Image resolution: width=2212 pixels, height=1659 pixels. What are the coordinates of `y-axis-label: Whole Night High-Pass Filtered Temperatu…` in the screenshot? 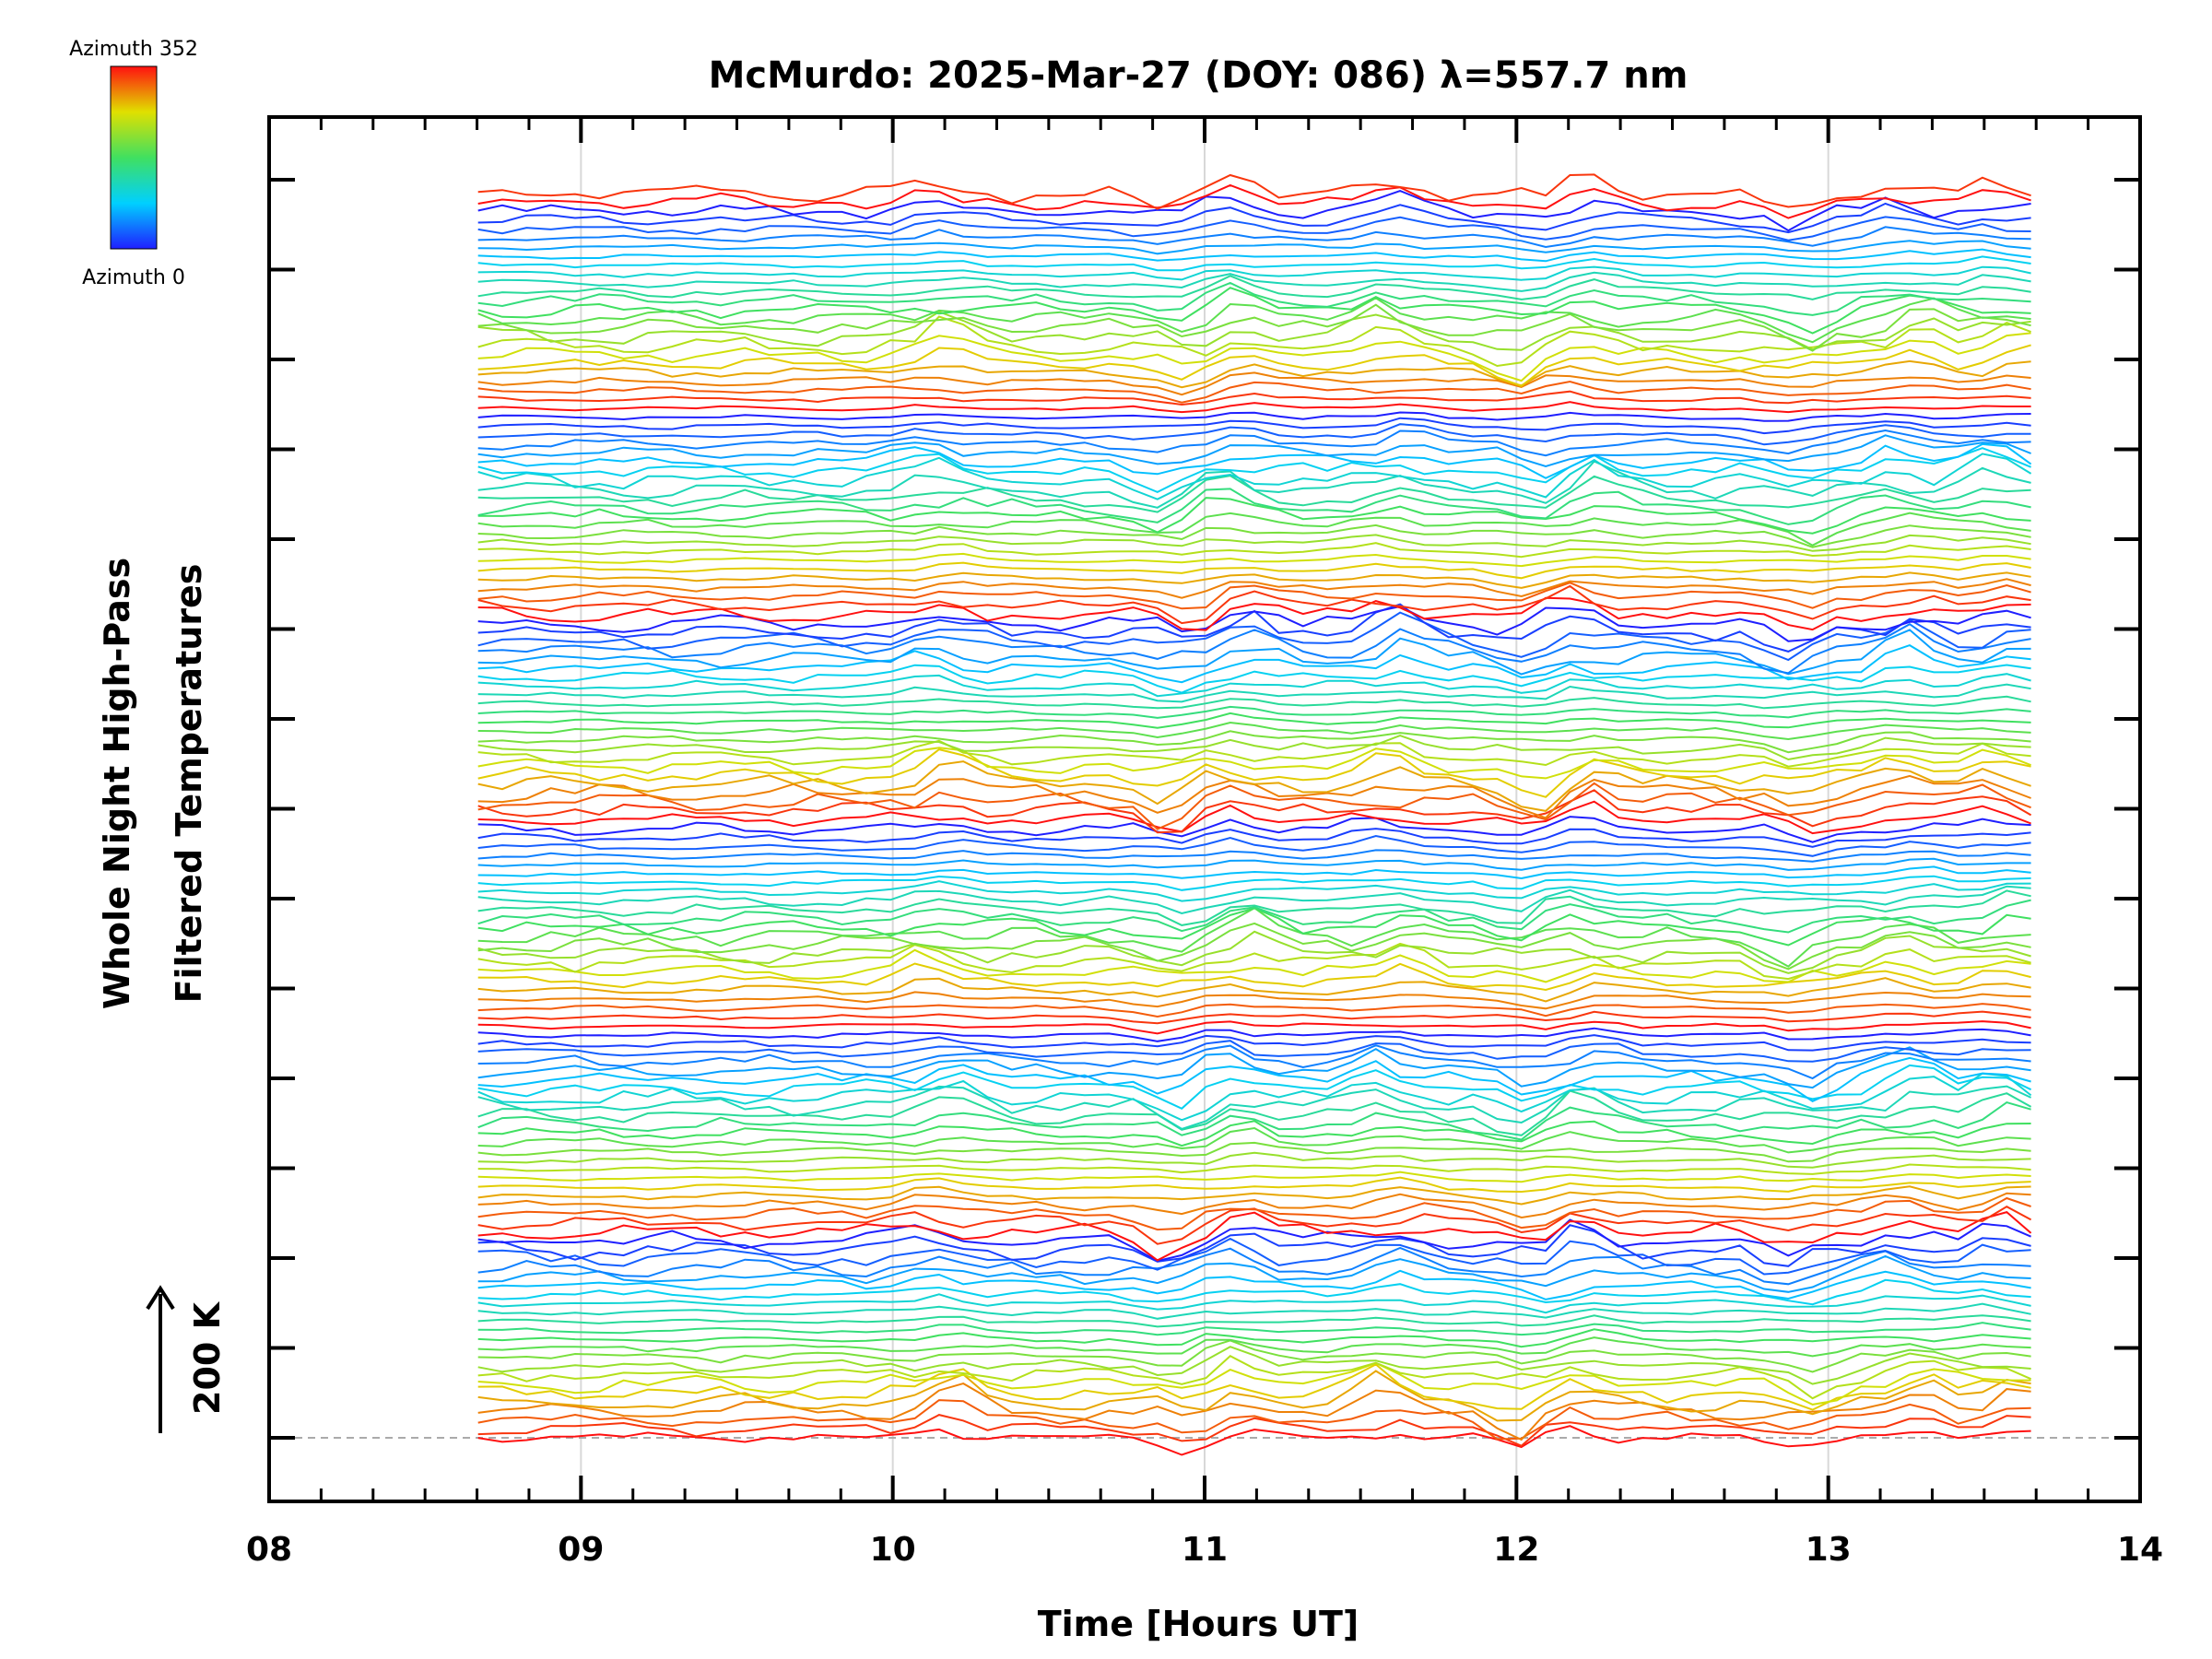 It's located at (153, 783).